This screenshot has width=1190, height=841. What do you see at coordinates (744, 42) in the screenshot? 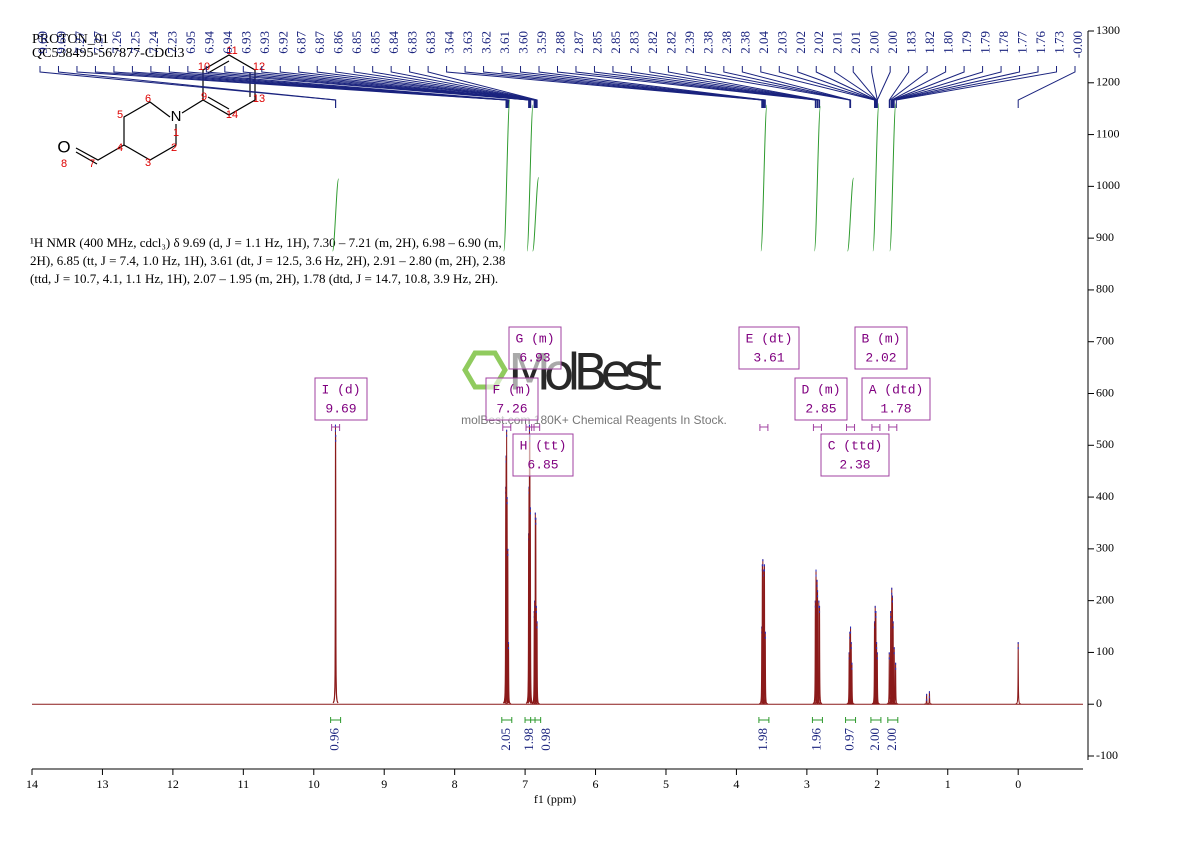
I see `peak-label: 2.38` at bounding box center [744, 42].